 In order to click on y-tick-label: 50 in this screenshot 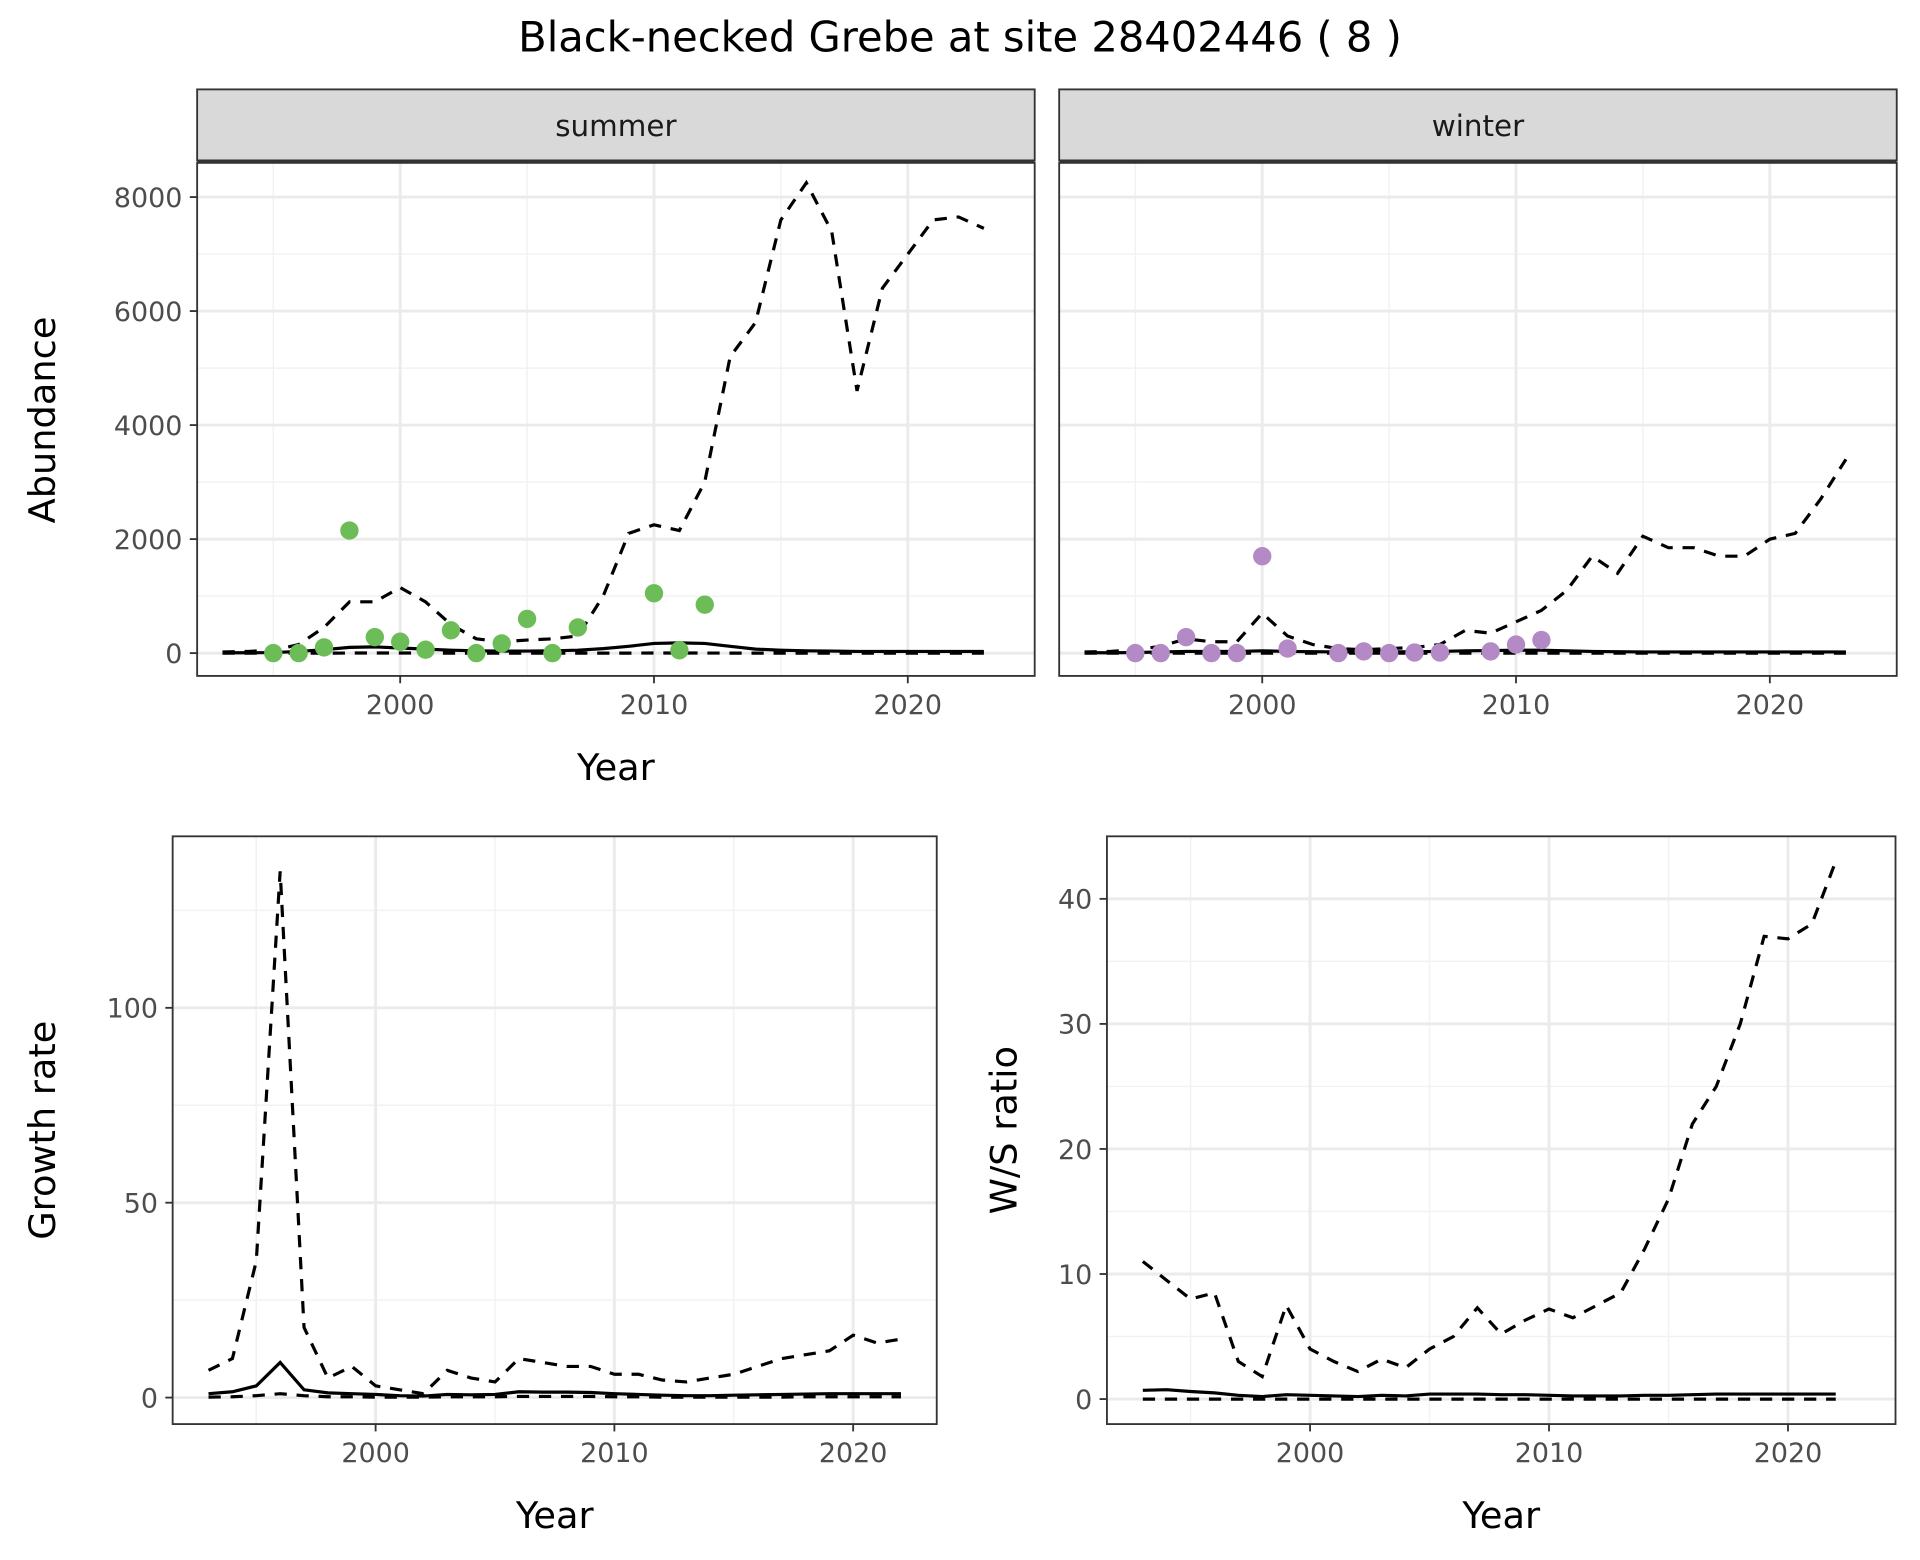, I will do `click(141, 1203)`.